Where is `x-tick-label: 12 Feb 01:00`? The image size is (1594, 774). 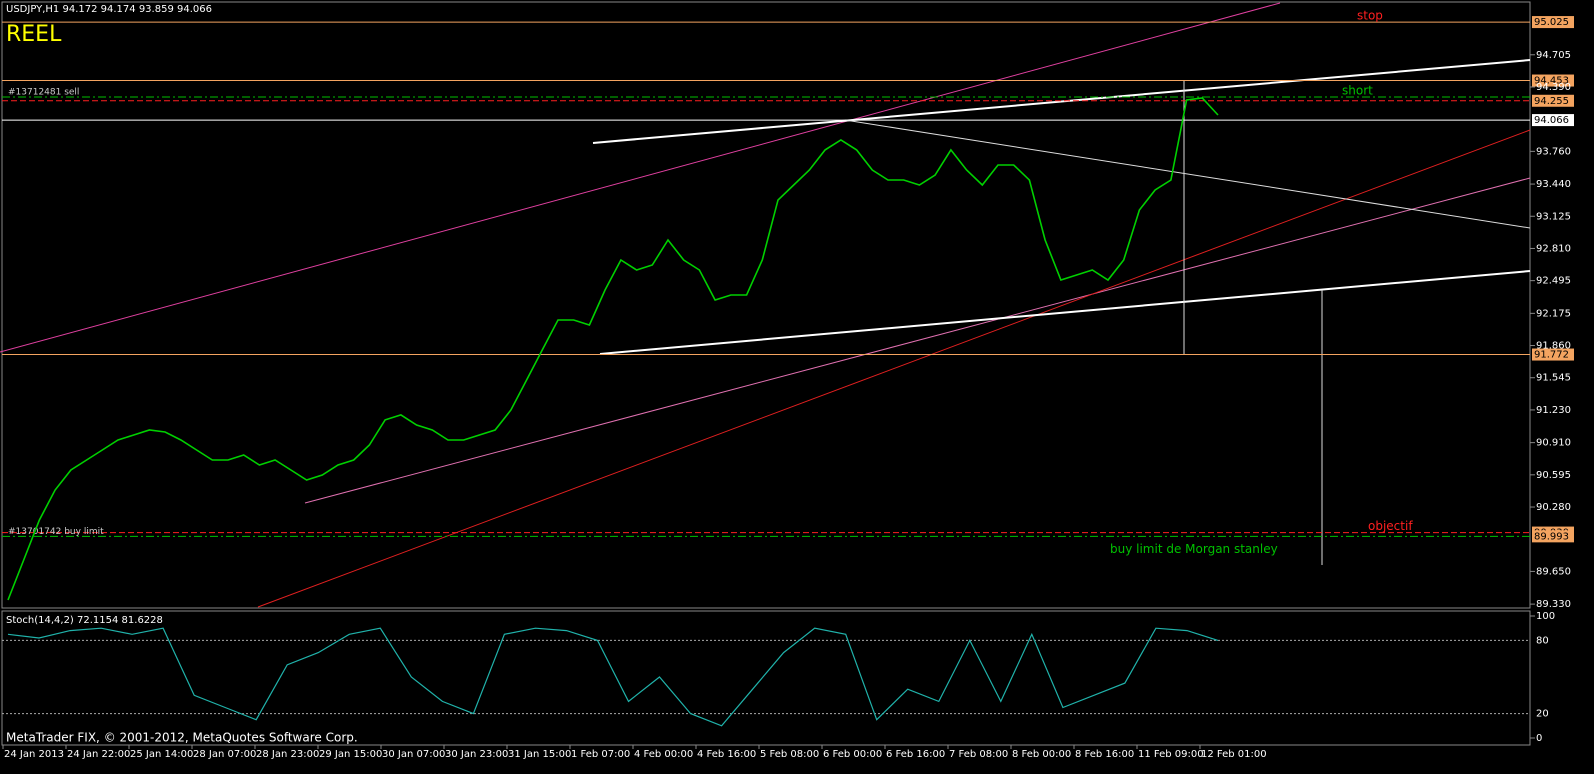 x-tick-label: 12 Feb 01:00 is located at coordinates (1234, 754).